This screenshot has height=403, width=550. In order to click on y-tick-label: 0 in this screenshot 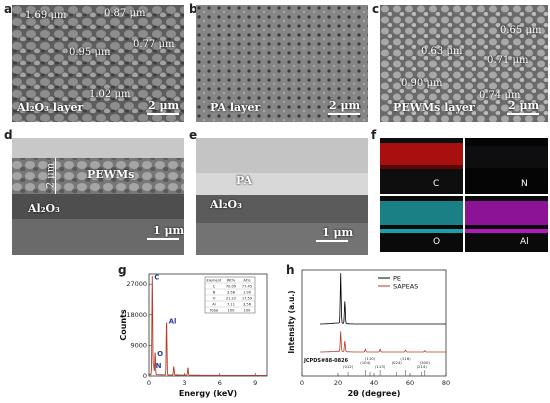, I will do `click(145, 376)`.